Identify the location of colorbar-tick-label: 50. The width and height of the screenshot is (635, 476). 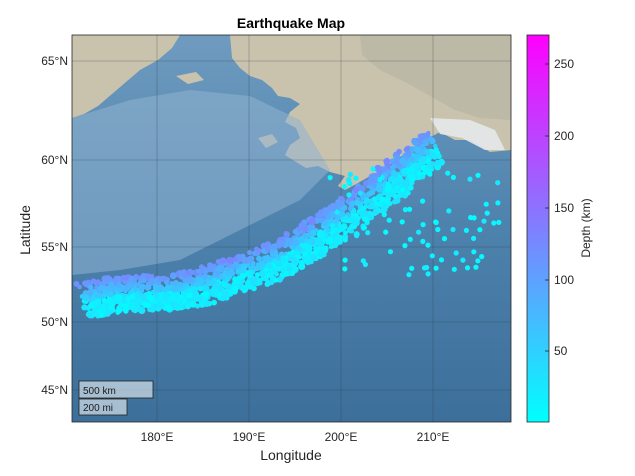
(561, 351).